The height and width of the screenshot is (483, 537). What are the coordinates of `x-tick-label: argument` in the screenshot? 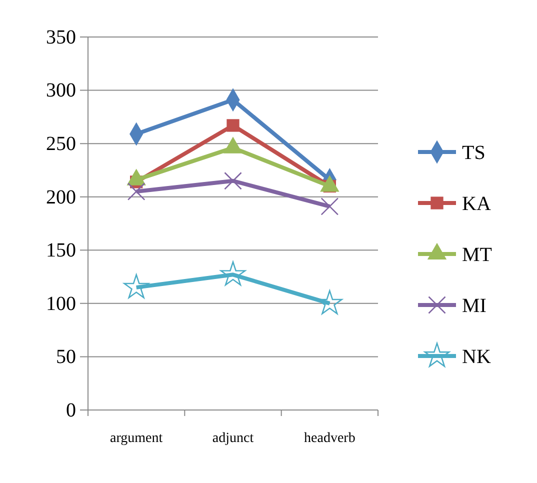 It's located at (136, 438).